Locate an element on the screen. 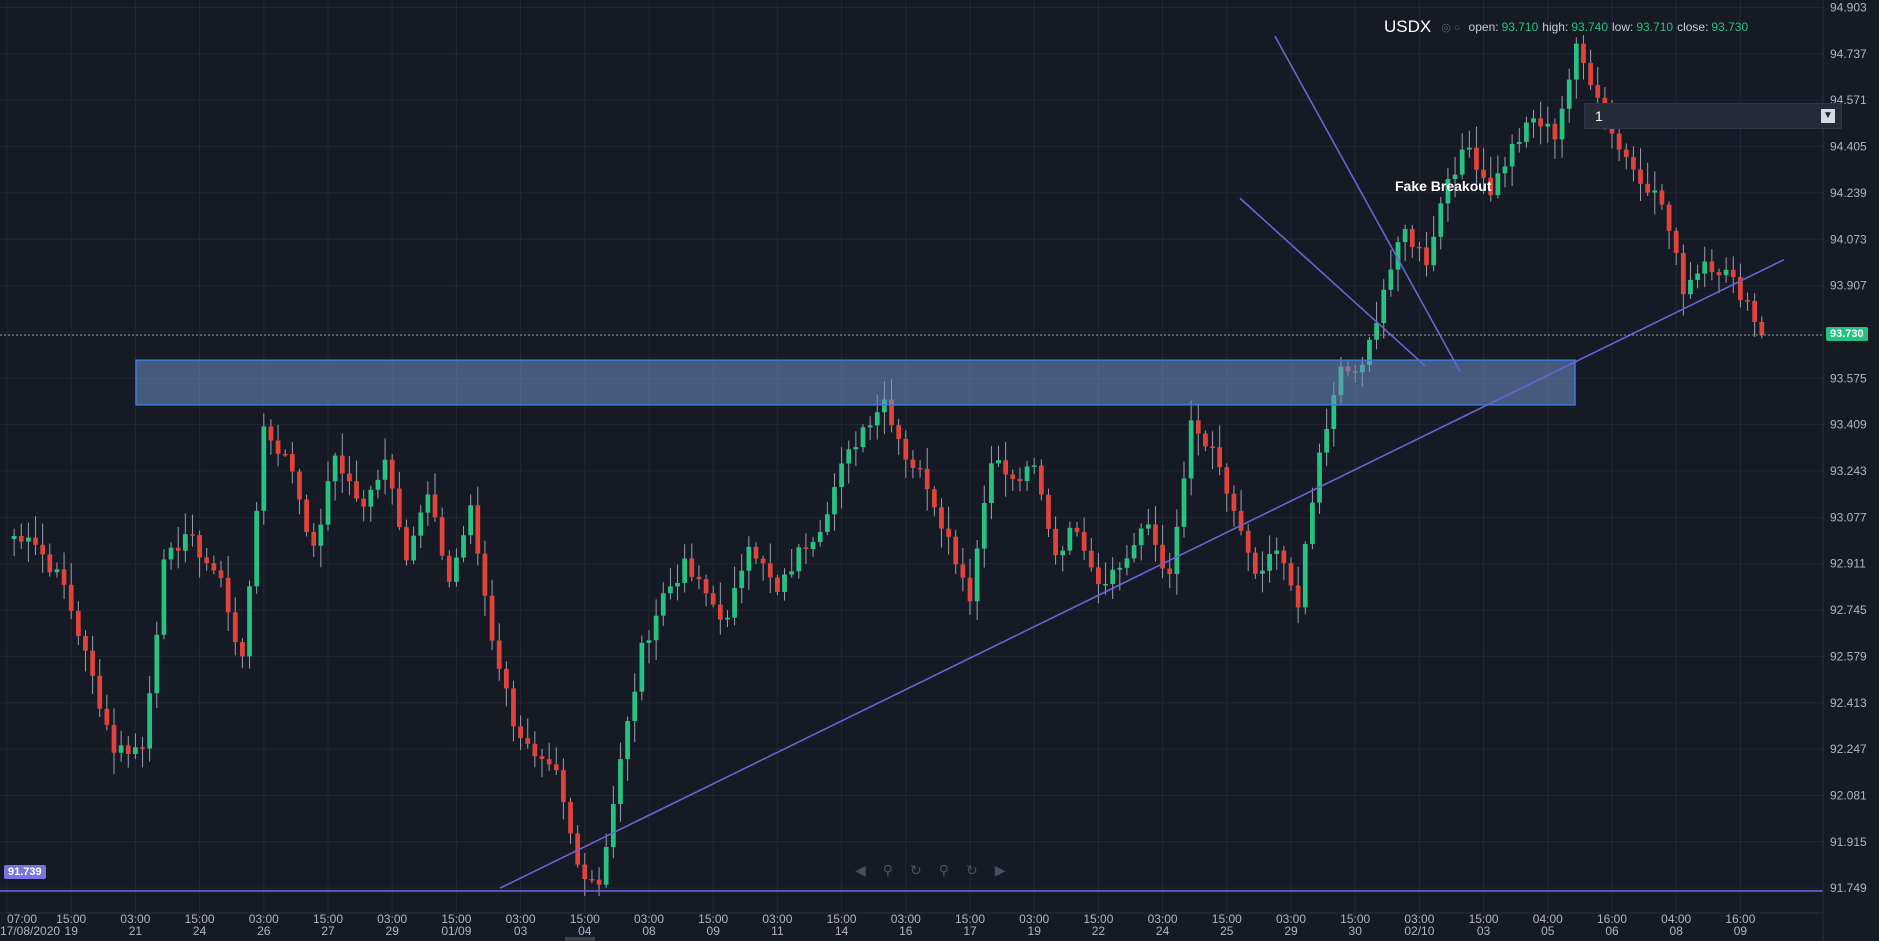 This screenshot has height=941, width=1879. x-tick-date: 04 is located at coordinates (585, 931).